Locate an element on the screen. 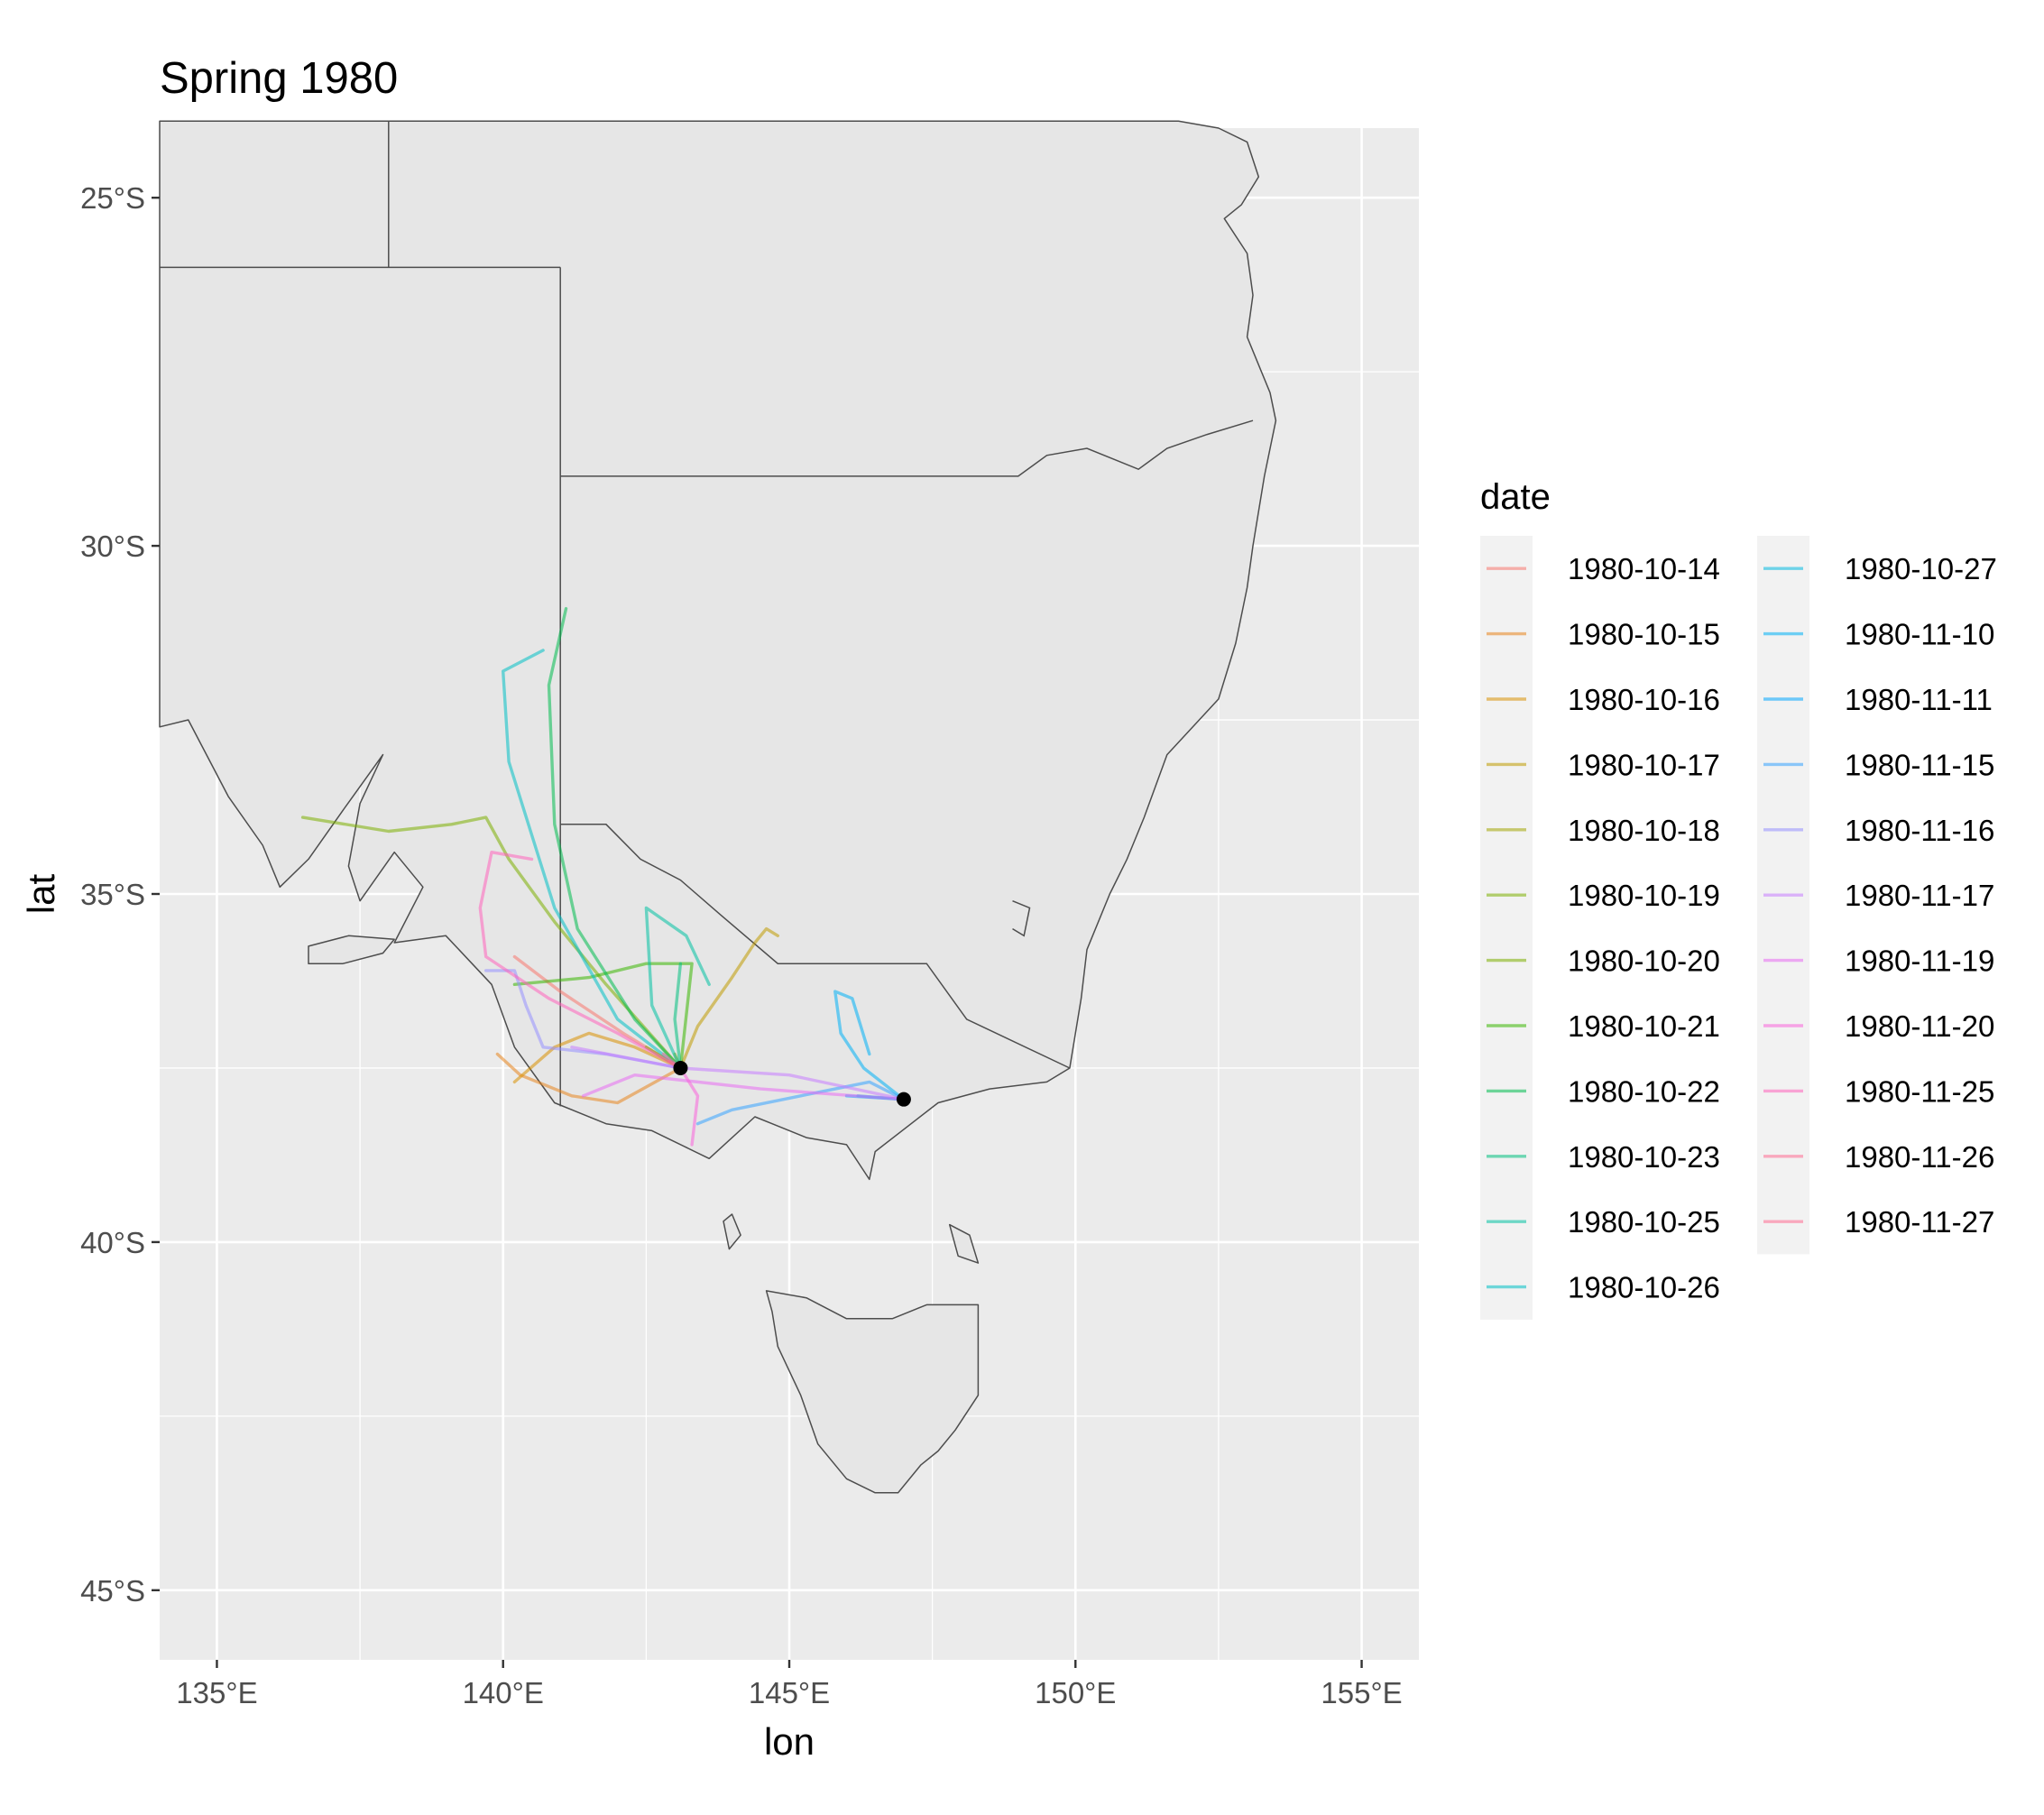  legend-label: 1980-11-17 is located at coordinates (1919, 896).